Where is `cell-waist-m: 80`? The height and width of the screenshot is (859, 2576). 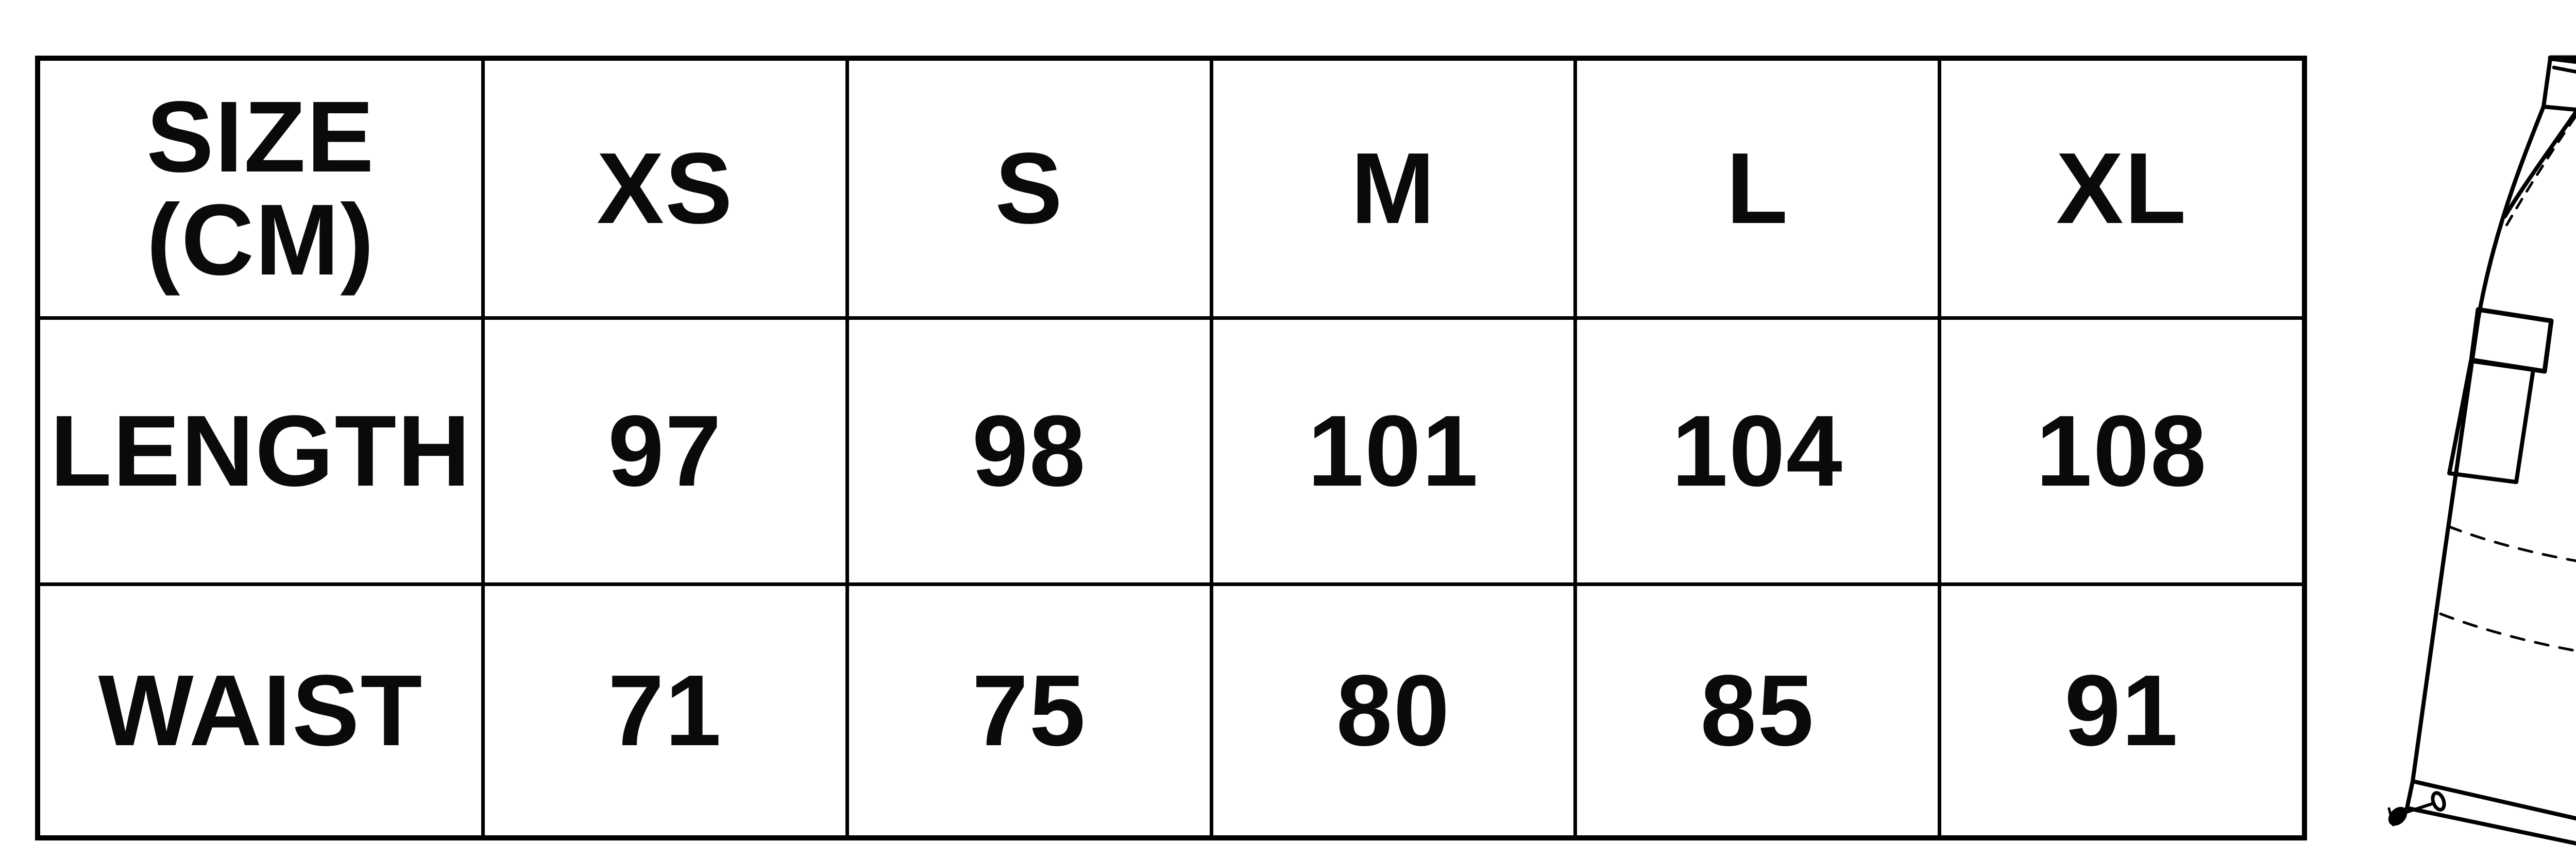
cell-waist-m: 80 is located at coordinates (1394, 710).